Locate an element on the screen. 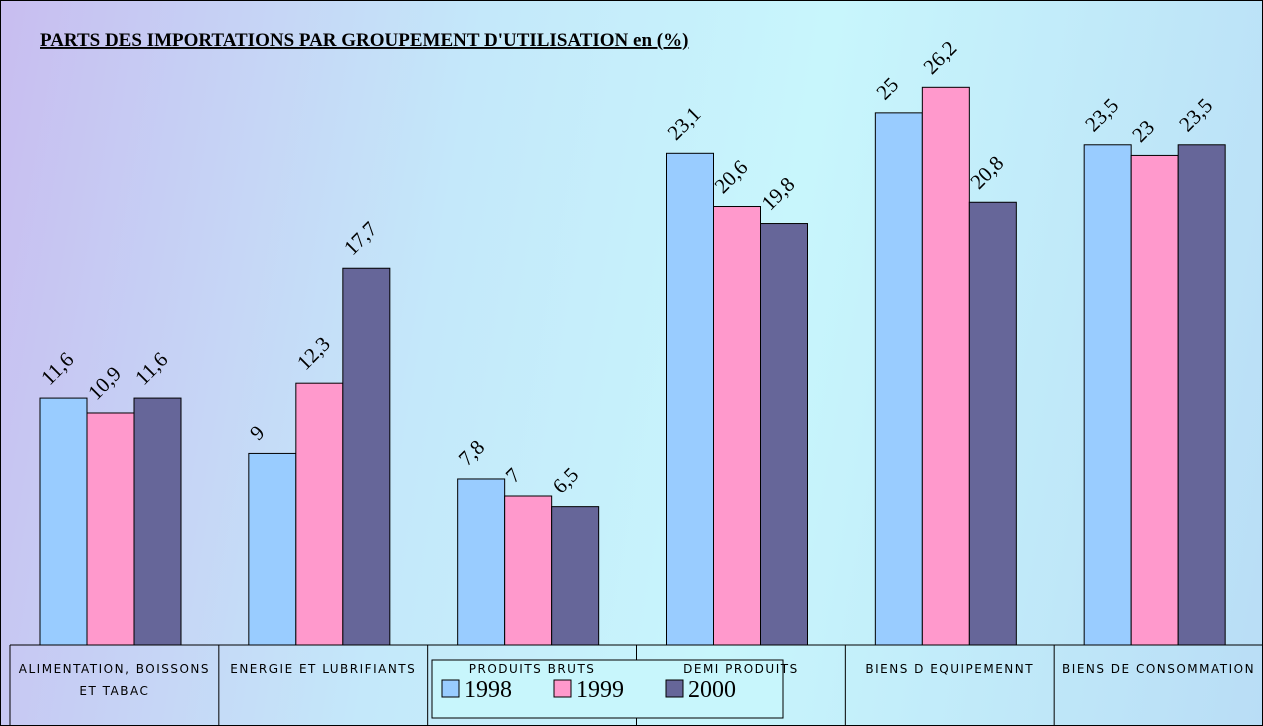 The width and height of the screenshot is (1263, 726). x-tick-label: PRODUITS BRUTS is located at coordinates (532, 669).